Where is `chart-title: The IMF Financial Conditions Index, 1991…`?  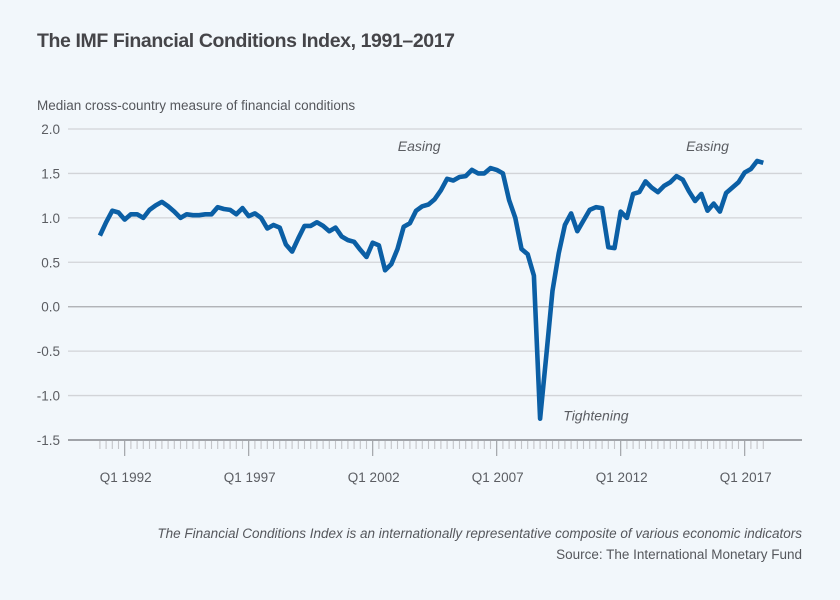 chart-title: The IMF Financial Conditions Index, 1991… is located at coordinates (246, 41).